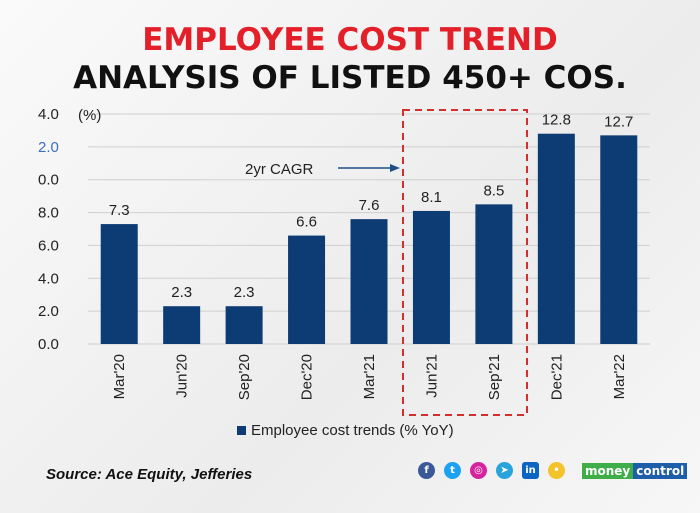 This screenshot has height=513, width=700. I want to click on x-tick-label: Dec'20, so click(307, 377).